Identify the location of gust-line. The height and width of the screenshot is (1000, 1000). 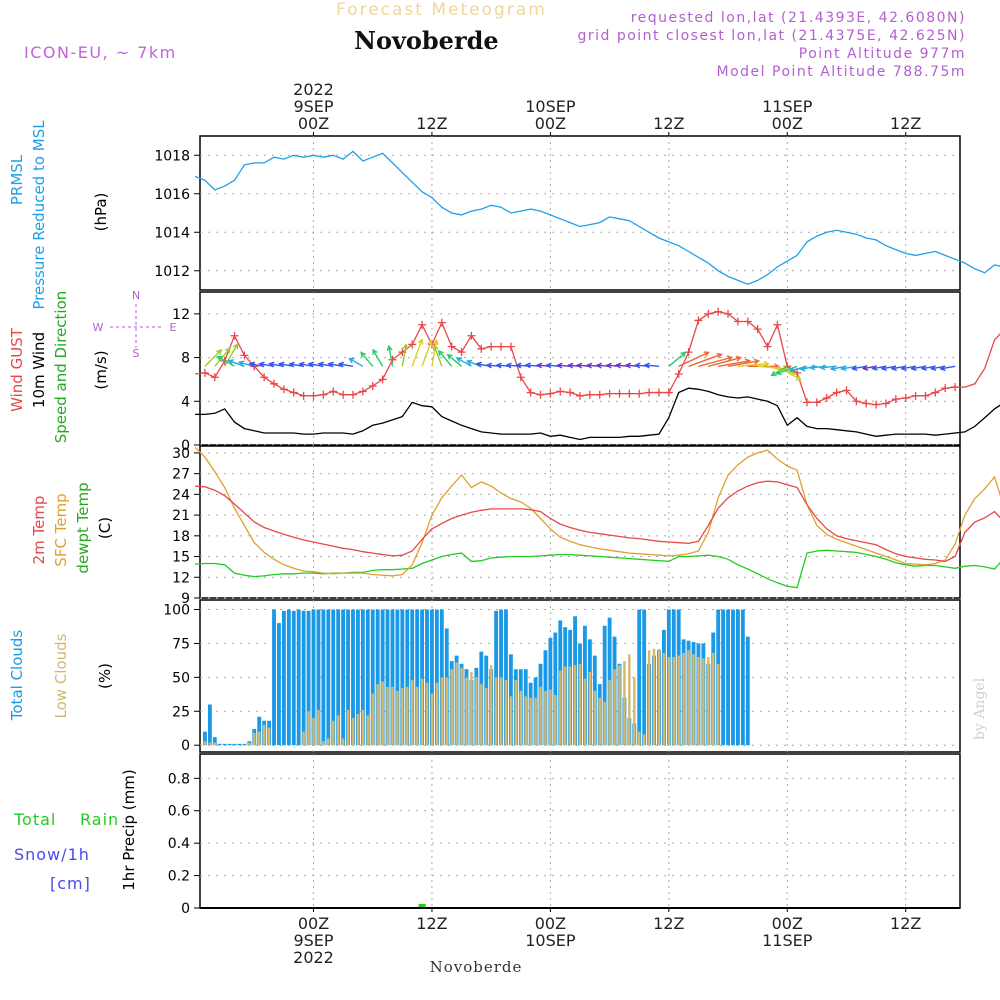
(597, 358).